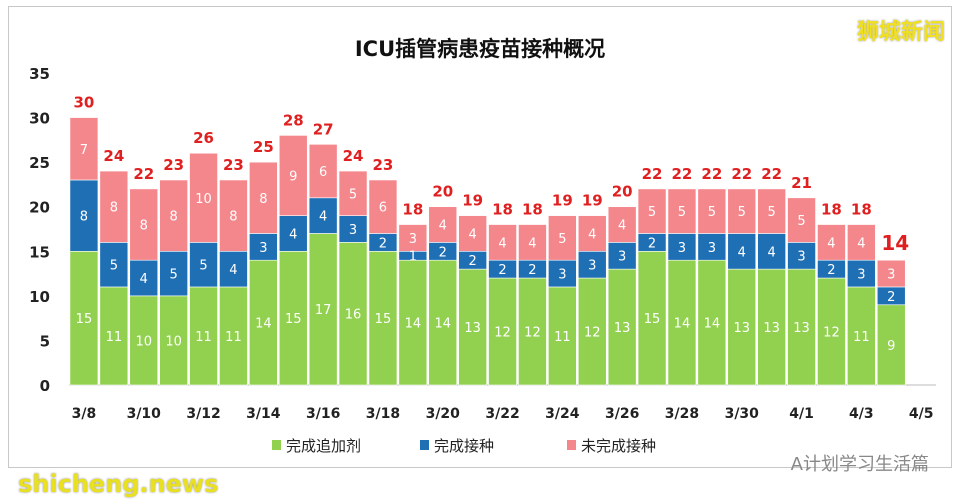  I want to click on x-tick-label: 3/26, so click(622, 414).